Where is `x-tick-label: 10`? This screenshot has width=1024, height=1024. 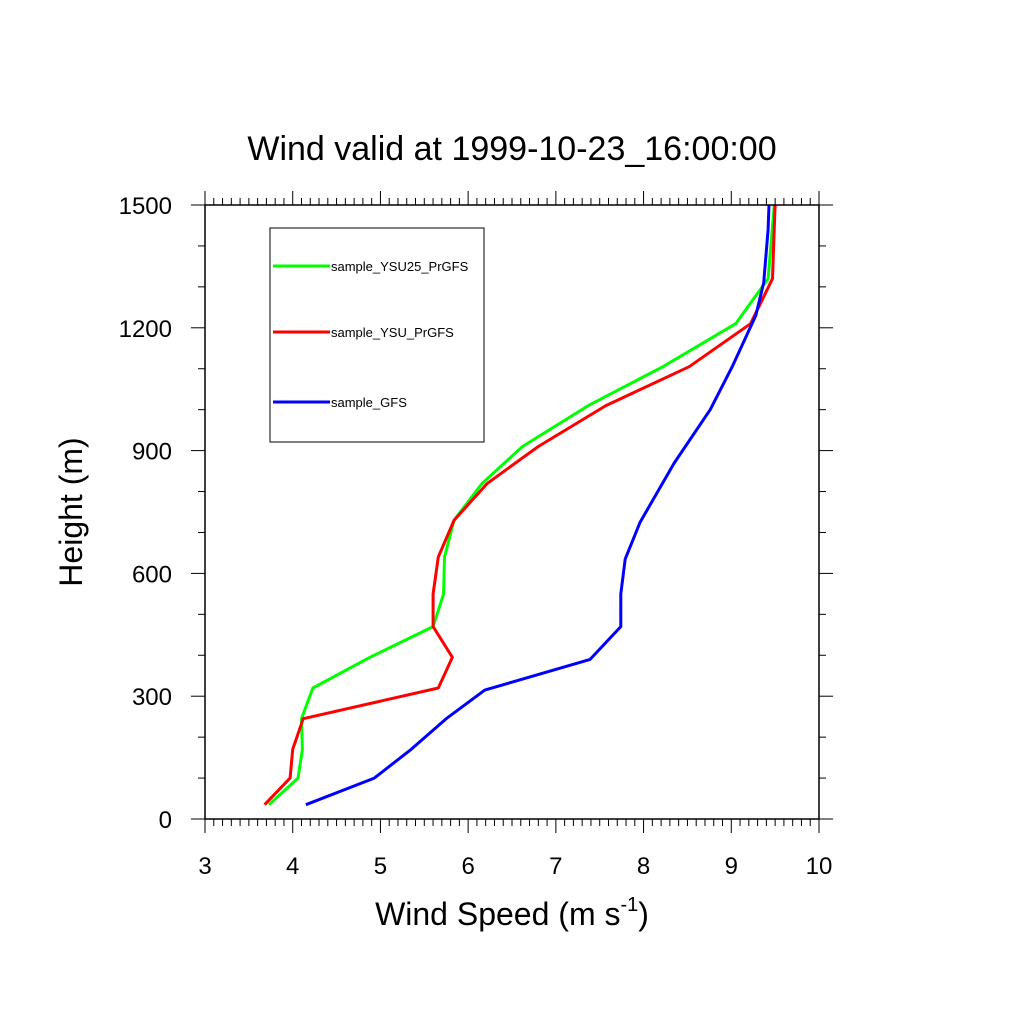
x-tick-label: 10 is located at coordinates (819, 866).